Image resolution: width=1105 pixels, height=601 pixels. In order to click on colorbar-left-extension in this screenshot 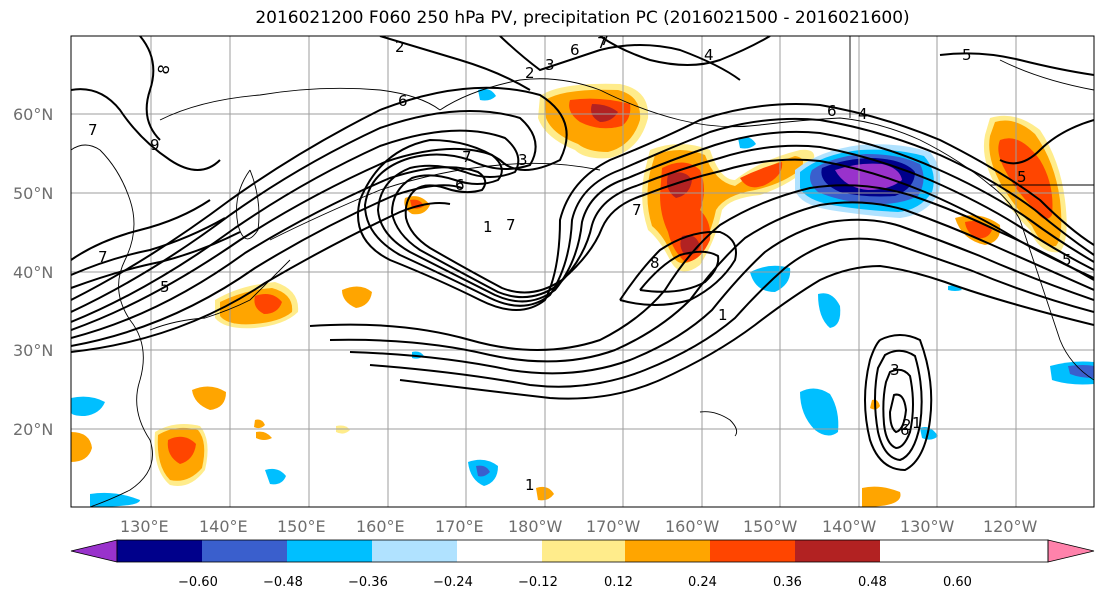, I will do `click(94, 551)`.